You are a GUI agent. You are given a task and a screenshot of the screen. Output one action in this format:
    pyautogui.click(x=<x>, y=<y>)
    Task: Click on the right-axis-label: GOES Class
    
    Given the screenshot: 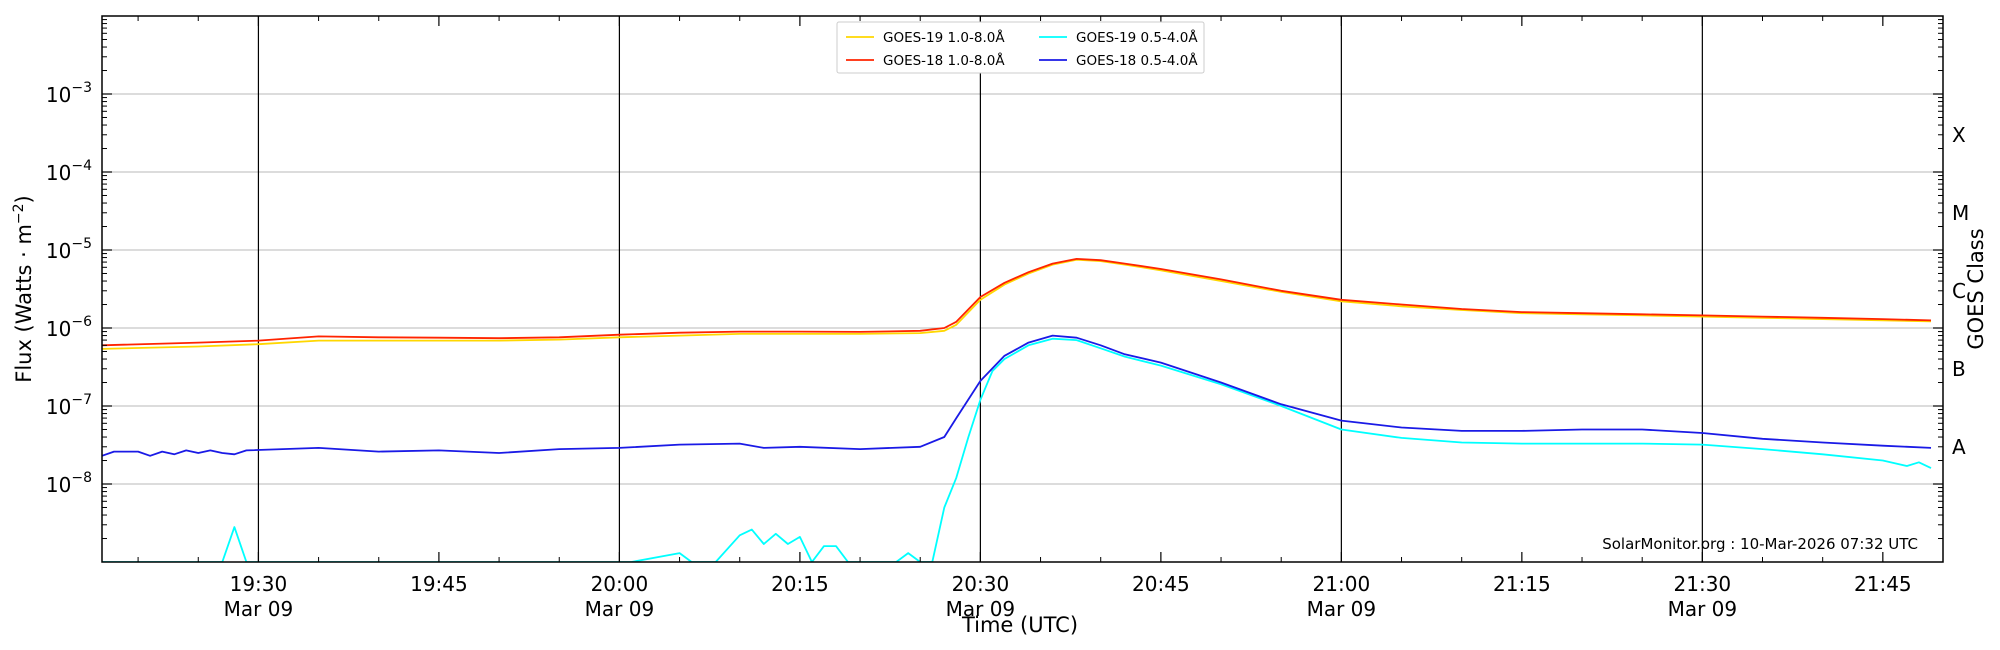 What is the action you would take?
    pyautogui.click(x=1976, y=288)
    